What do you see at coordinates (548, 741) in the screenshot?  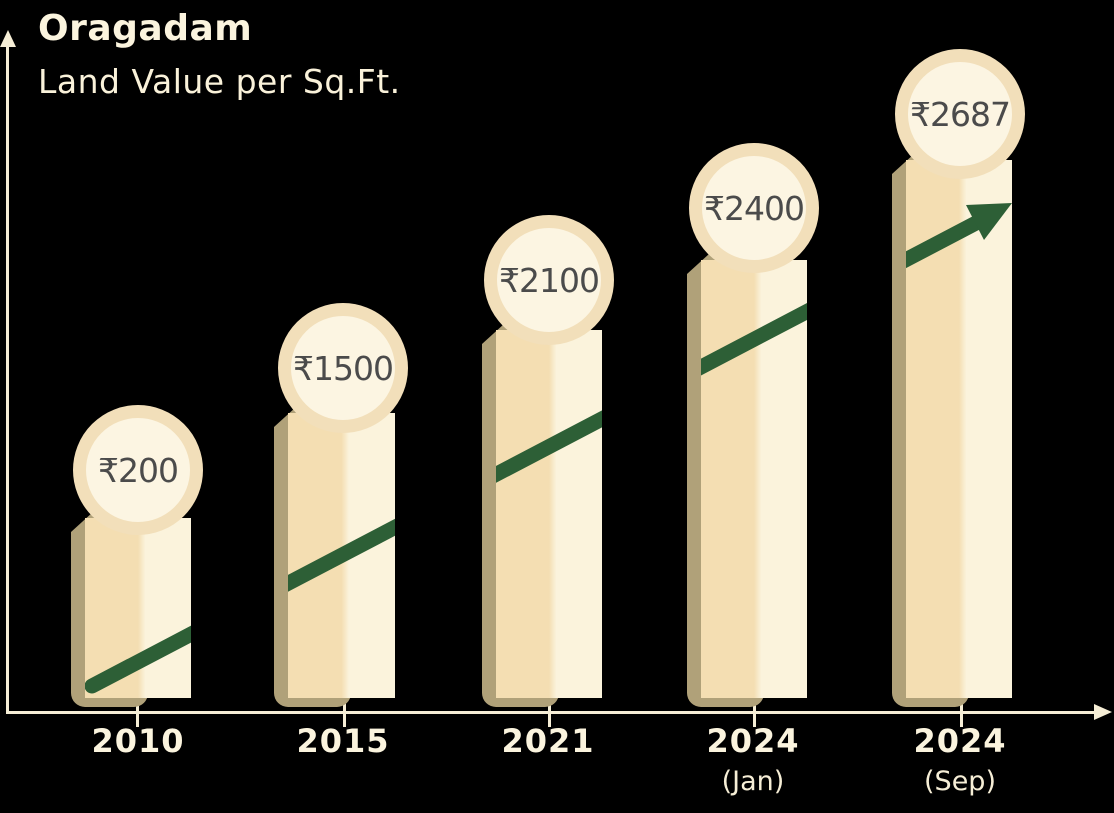 I see `x-label-2021: 2021` at bounding box center [548, 741].